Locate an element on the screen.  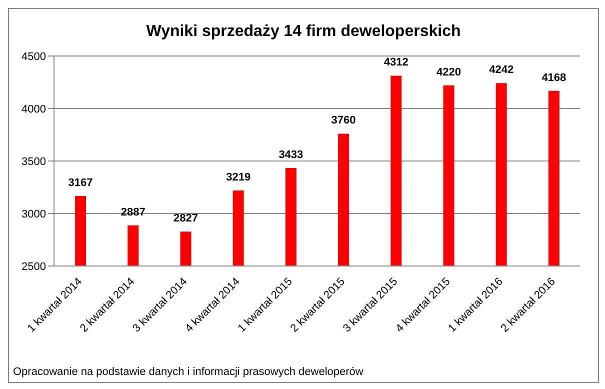
y-tick-label: 3500 is located at coordinates (34, 162).